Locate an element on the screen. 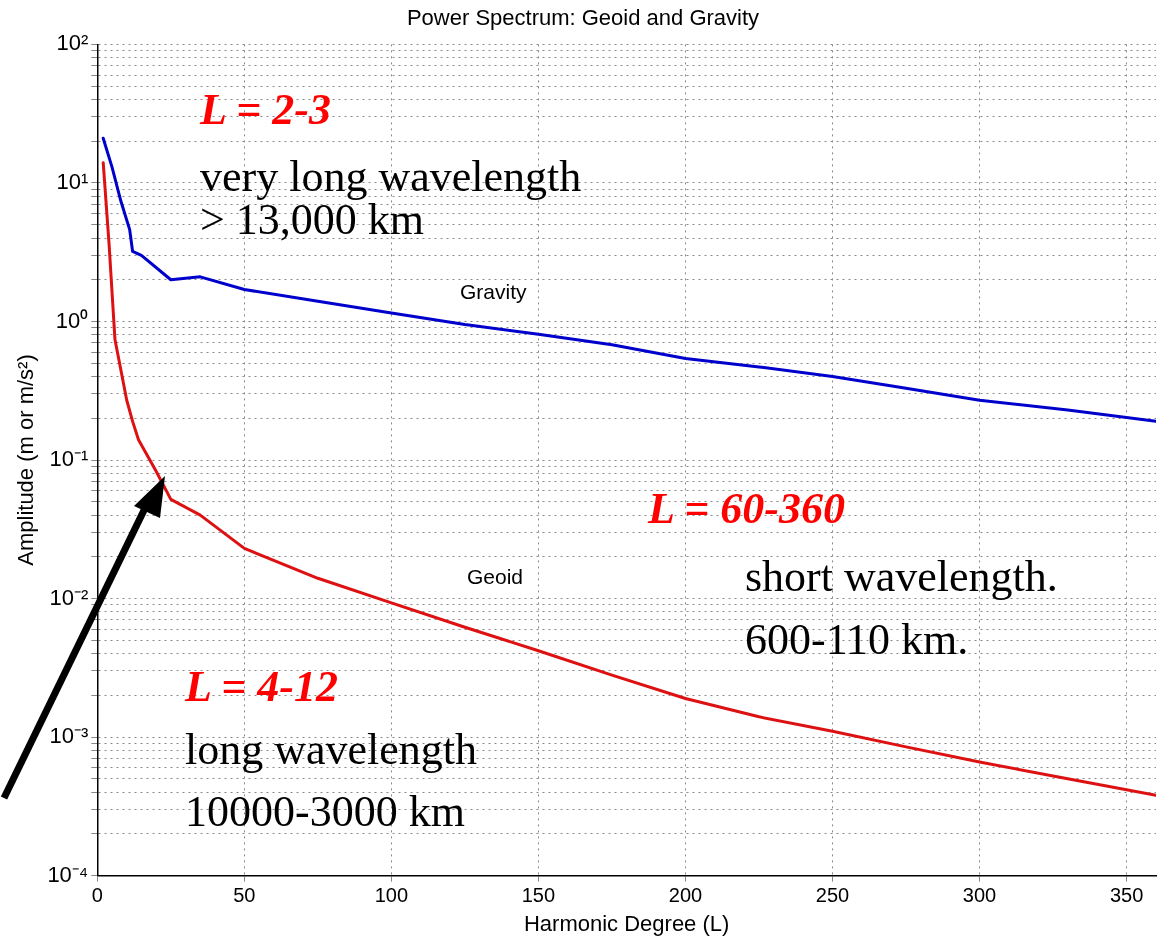 The image size is (1159, 942). annotation: short wavelength. is located at coordinates (901, 576).